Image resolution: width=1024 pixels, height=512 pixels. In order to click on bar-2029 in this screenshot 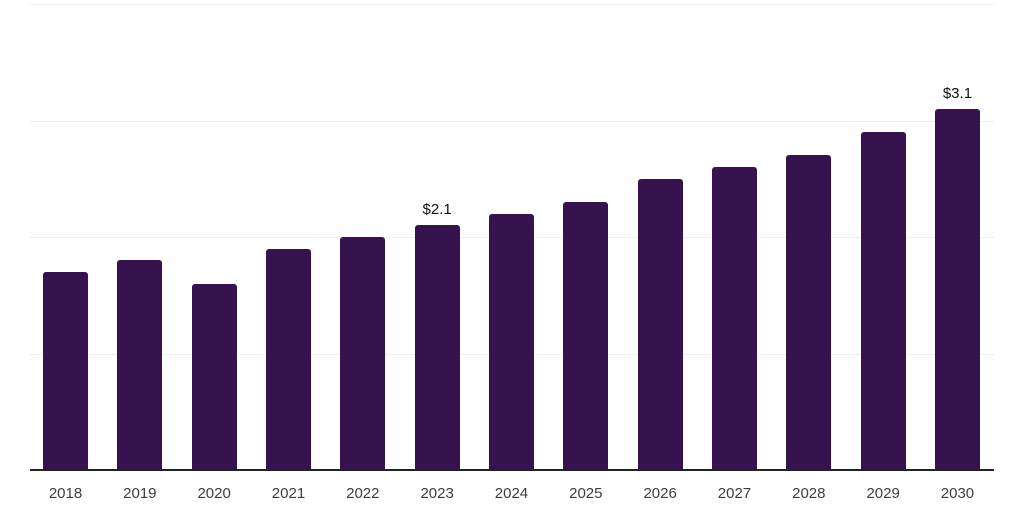, I will do `click(883, 301)`.